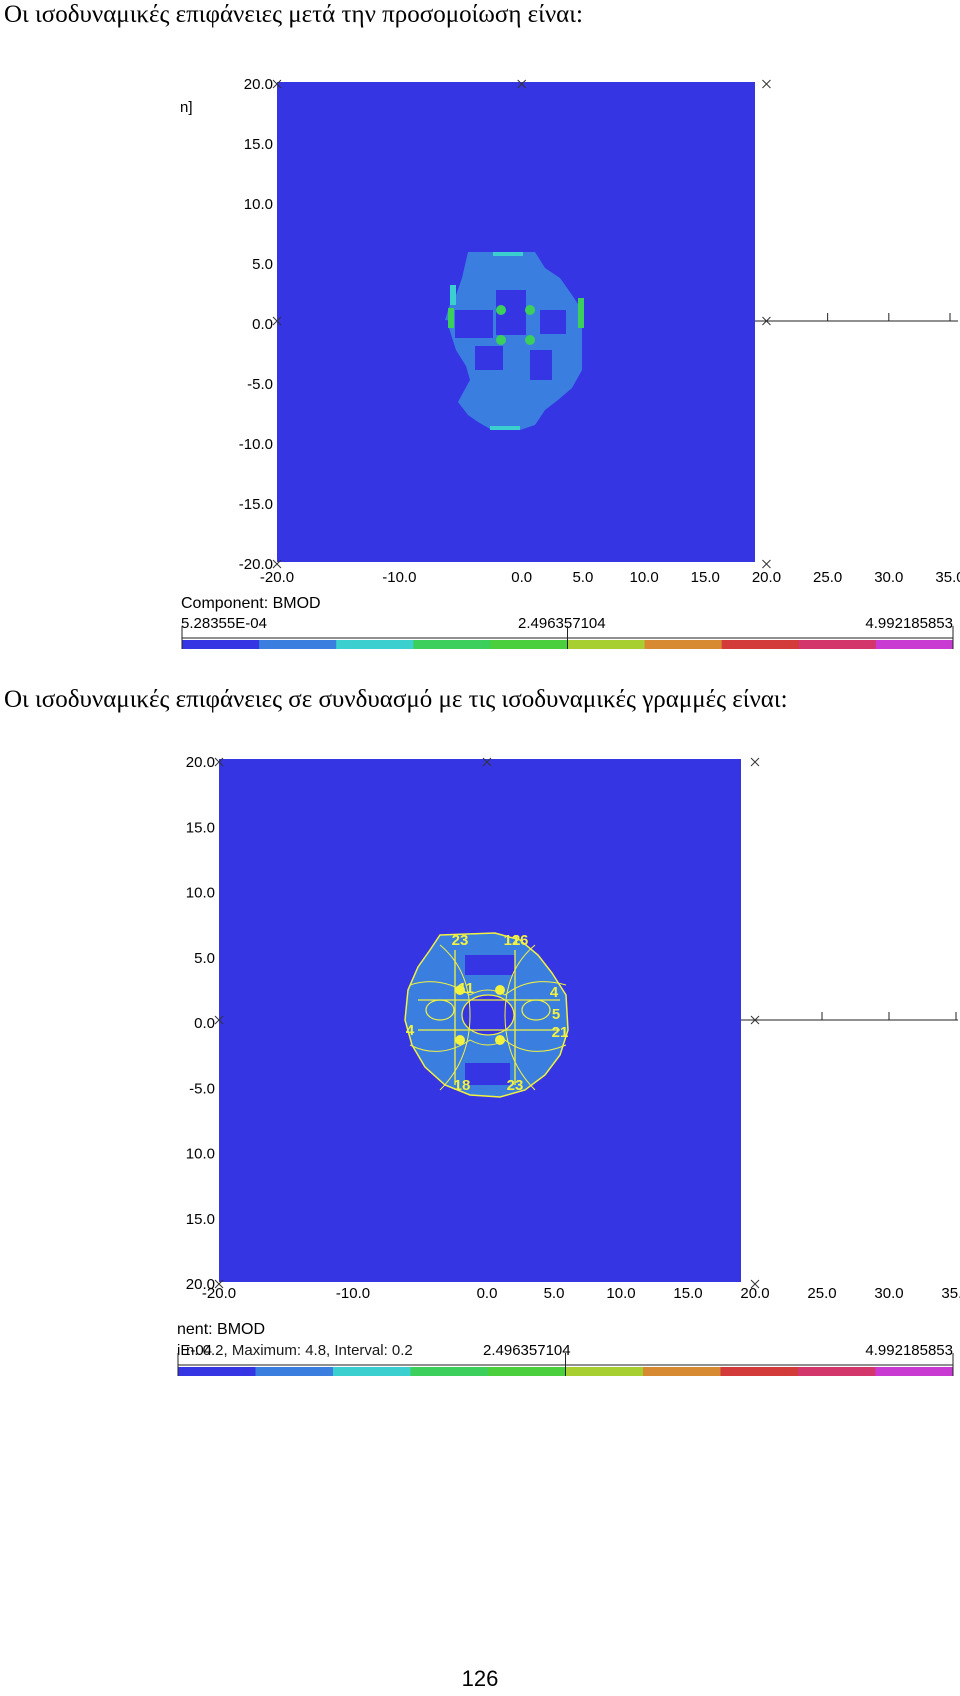 The width and height of the screenshot is (960, 1696). Describe the element at coordinates (299, 1350) in the screenshot. I see `legend-stats: n: 0.2, Maximum: 4.8, Interval: 0.2` at that location.